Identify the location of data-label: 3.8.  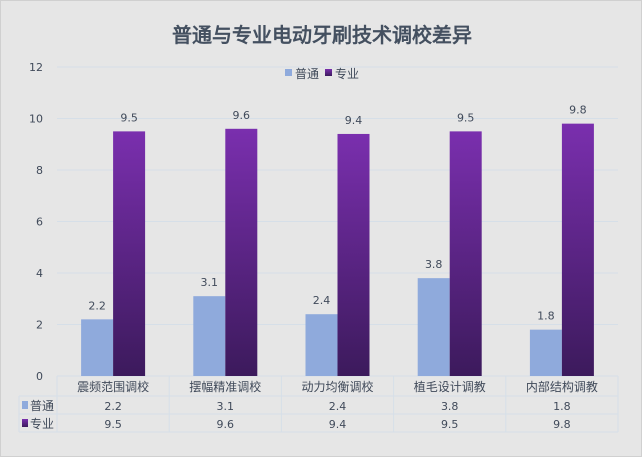
(434, 264).